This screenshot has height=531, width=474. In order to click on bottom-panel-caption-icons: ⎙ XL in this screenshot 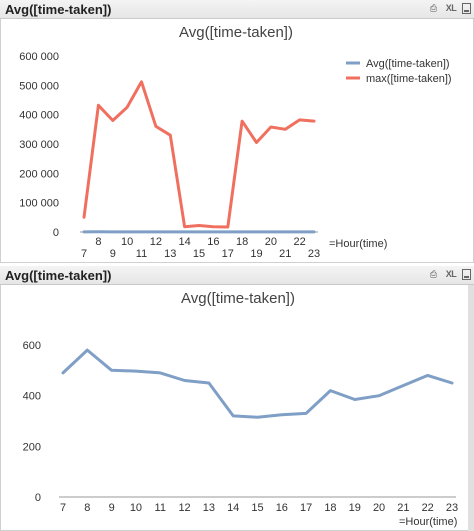, I will do `click(449, 274)`.